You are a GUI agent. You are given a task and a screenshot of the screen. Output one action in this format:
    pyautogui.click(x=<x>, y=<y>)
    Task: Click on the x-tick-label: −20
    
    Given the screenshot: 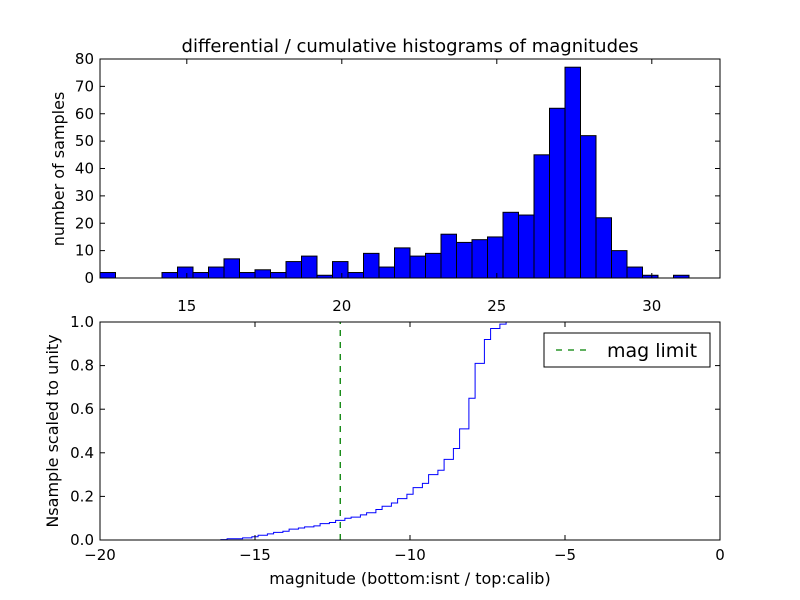 What is the action you would take?
    pyautogui.click(x=100, y=555)
    